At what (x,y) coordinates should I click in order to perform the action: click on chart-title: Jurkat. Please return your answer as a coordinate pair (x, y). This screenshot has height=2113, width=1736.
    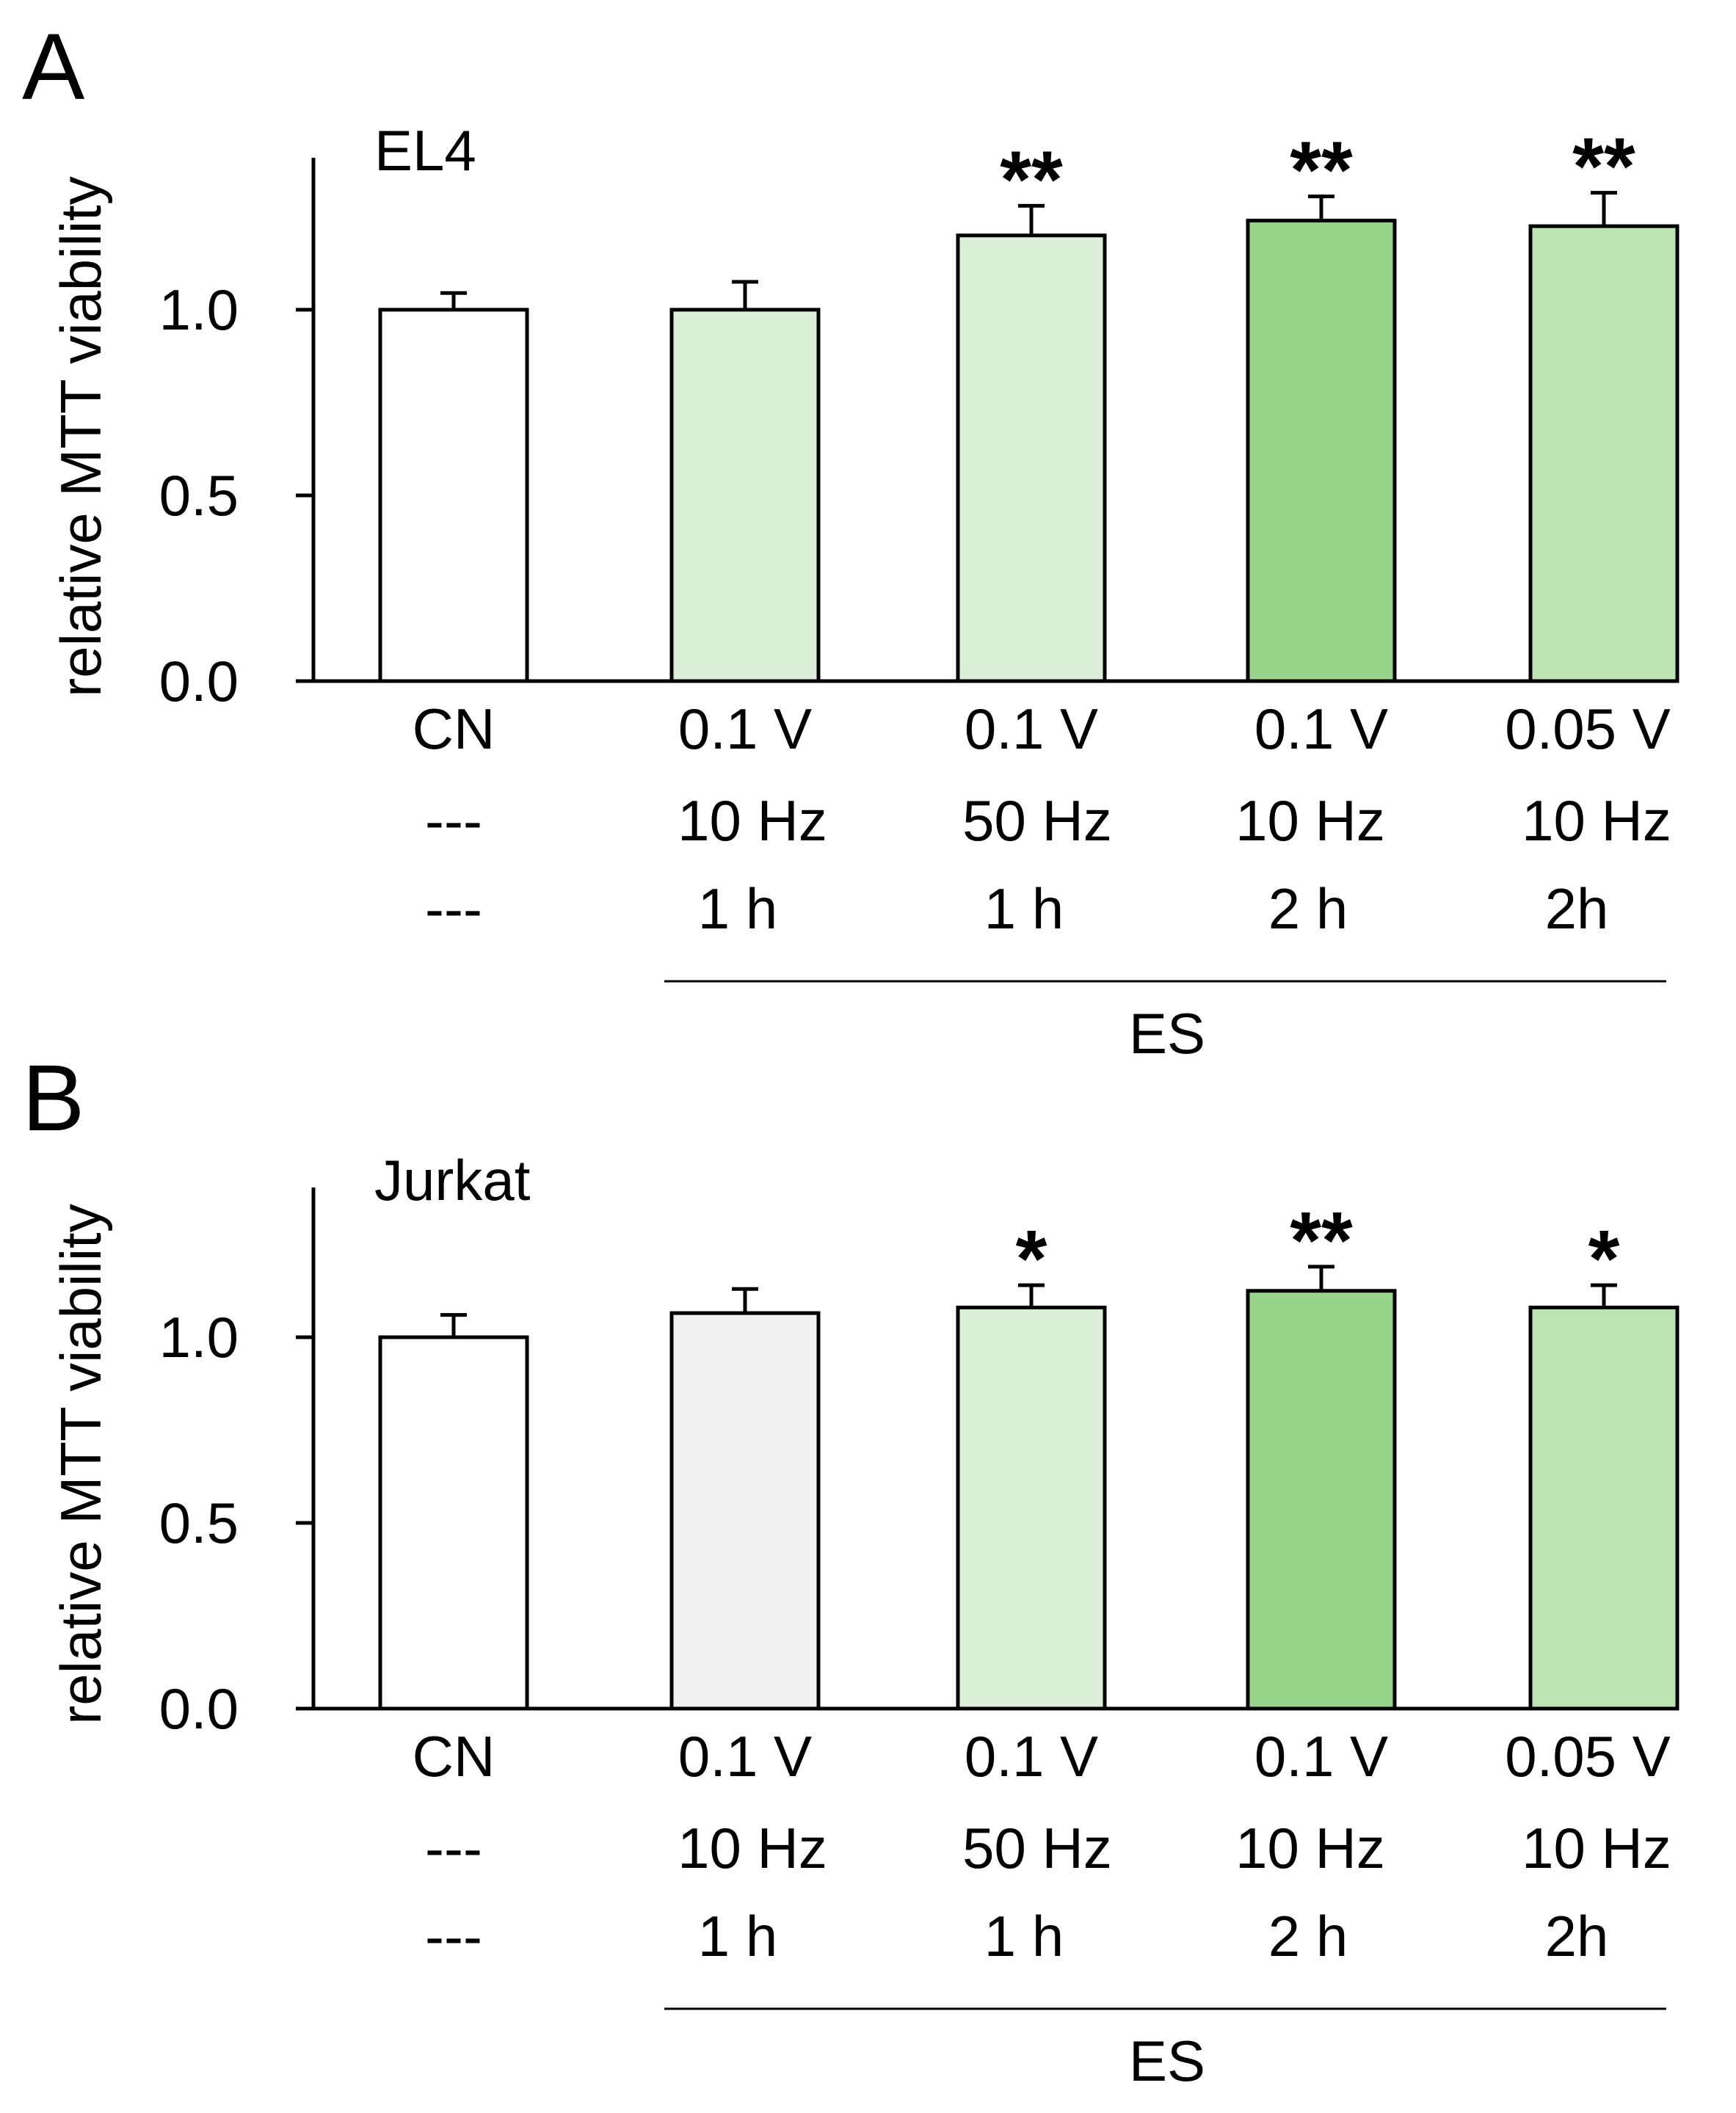
    Looking at the image, I should click on (452, 1180).